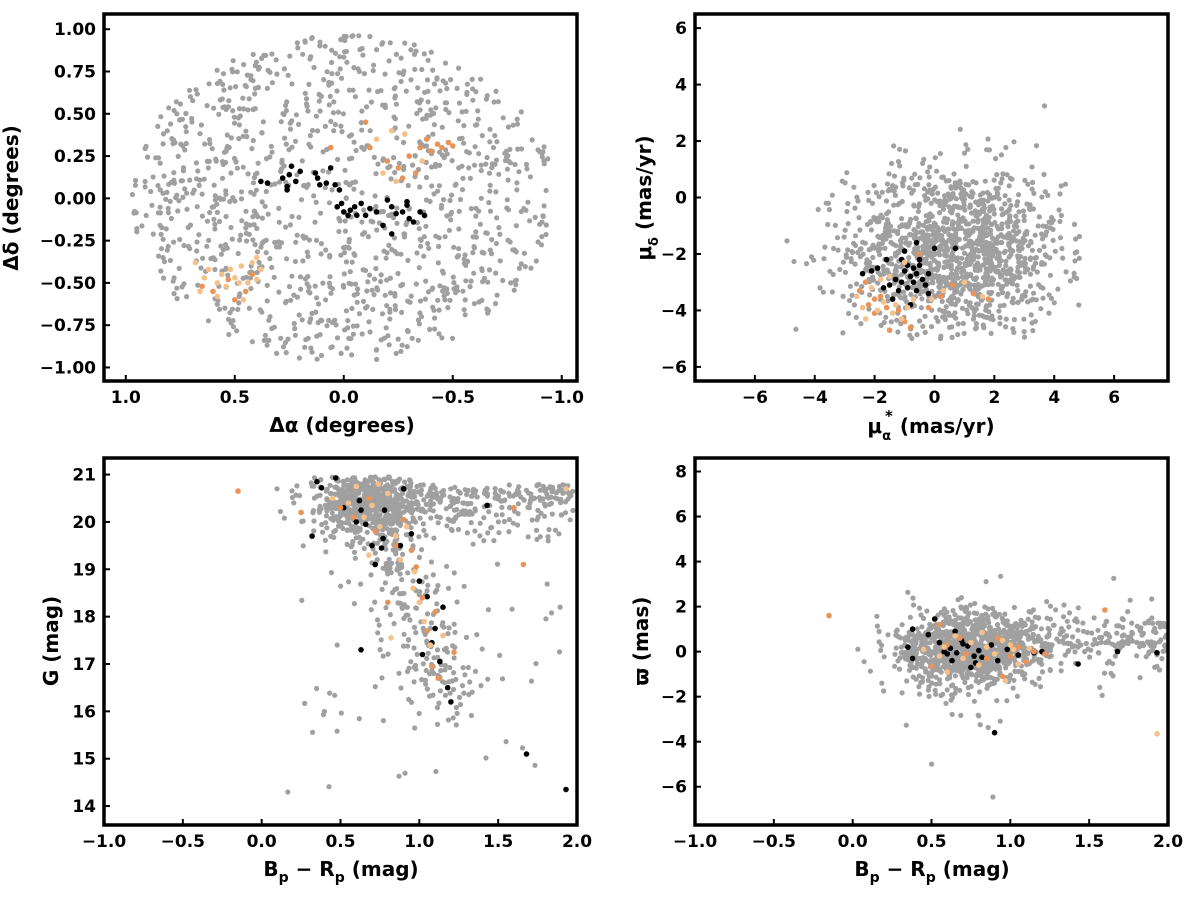 The image size is (1200, 900). Describe the element at coordinates (674, 255) in the screenshot. I see `pm-ytick-label: −2` at that location.